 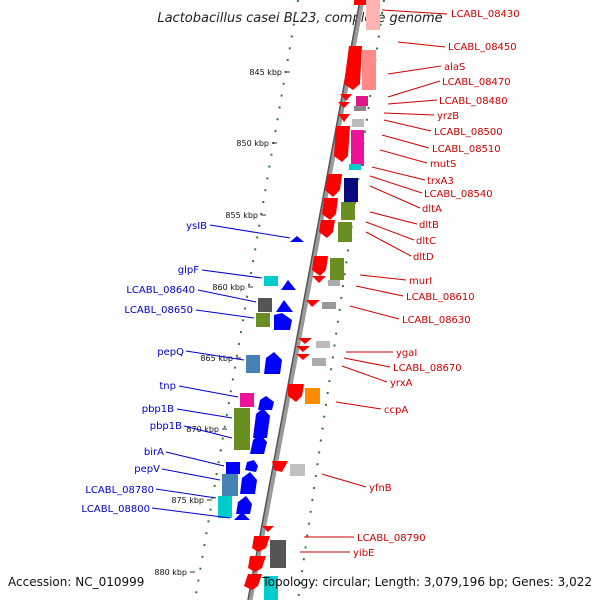 What do you see at coordinates (196, 226) in the screenshot?
I see `label-ysib: ysIB` at bounding box center [196, 226].